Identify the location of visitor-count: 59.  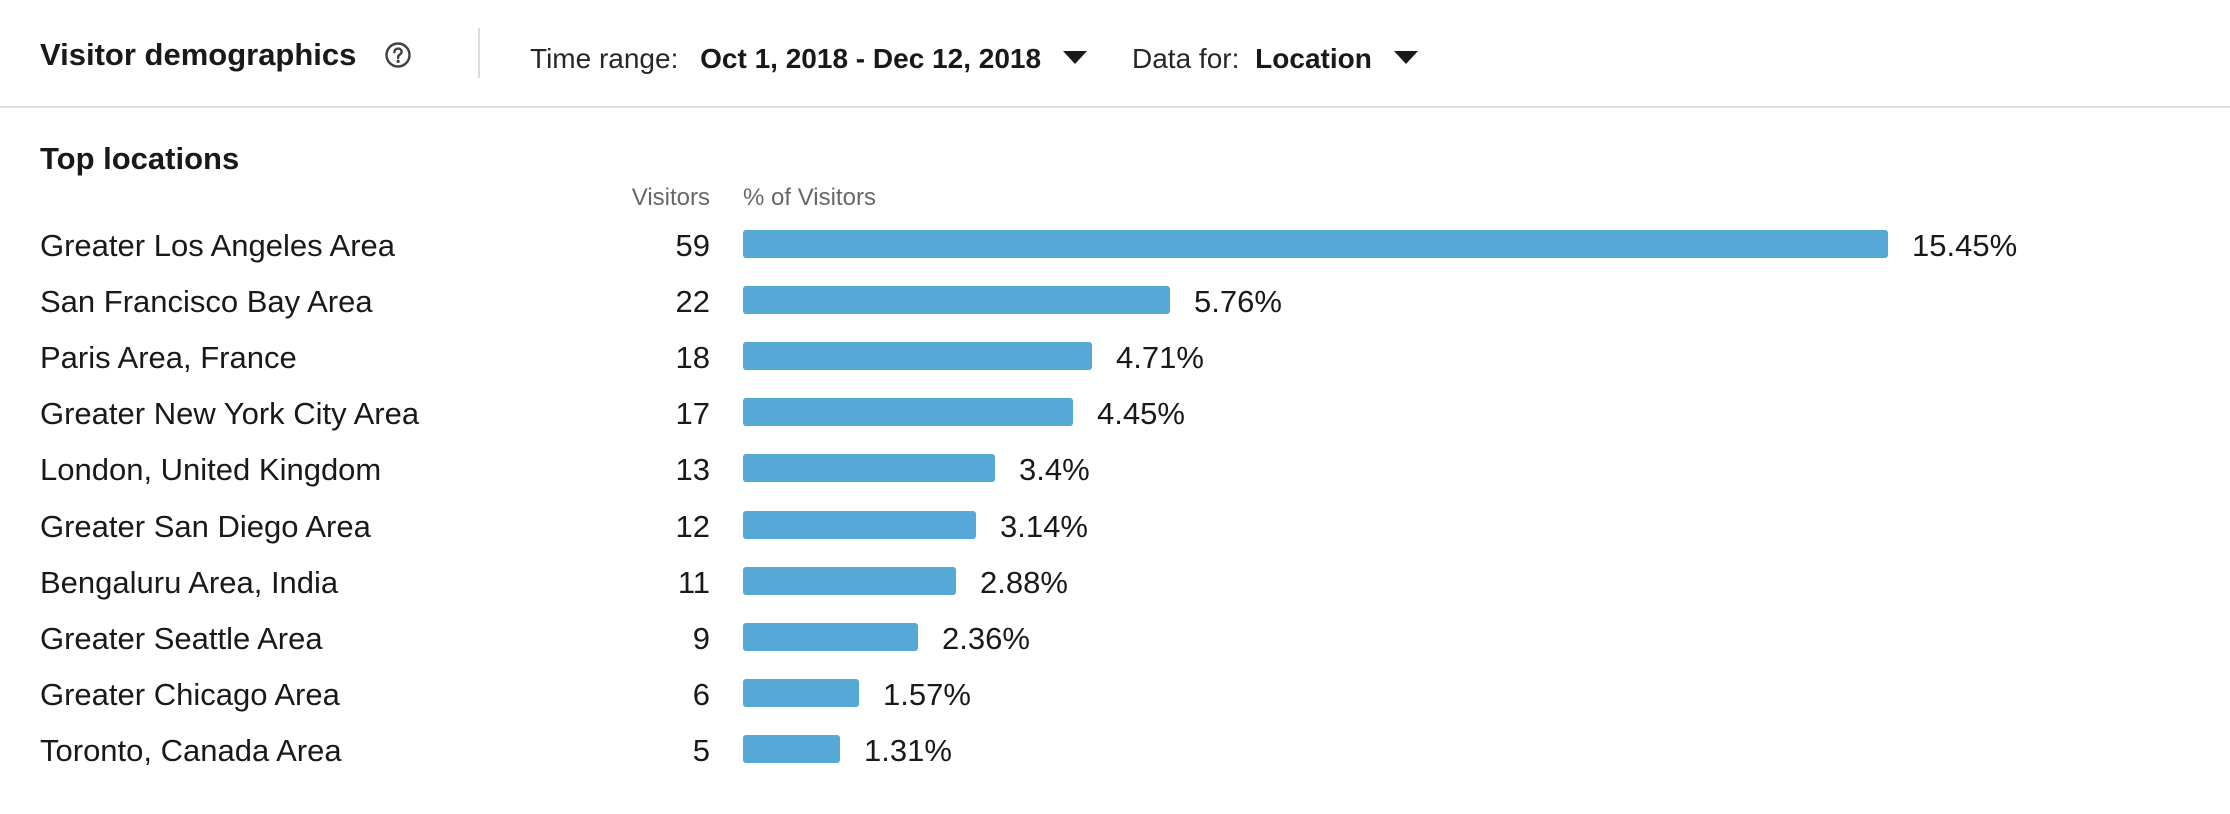
(692, 245).